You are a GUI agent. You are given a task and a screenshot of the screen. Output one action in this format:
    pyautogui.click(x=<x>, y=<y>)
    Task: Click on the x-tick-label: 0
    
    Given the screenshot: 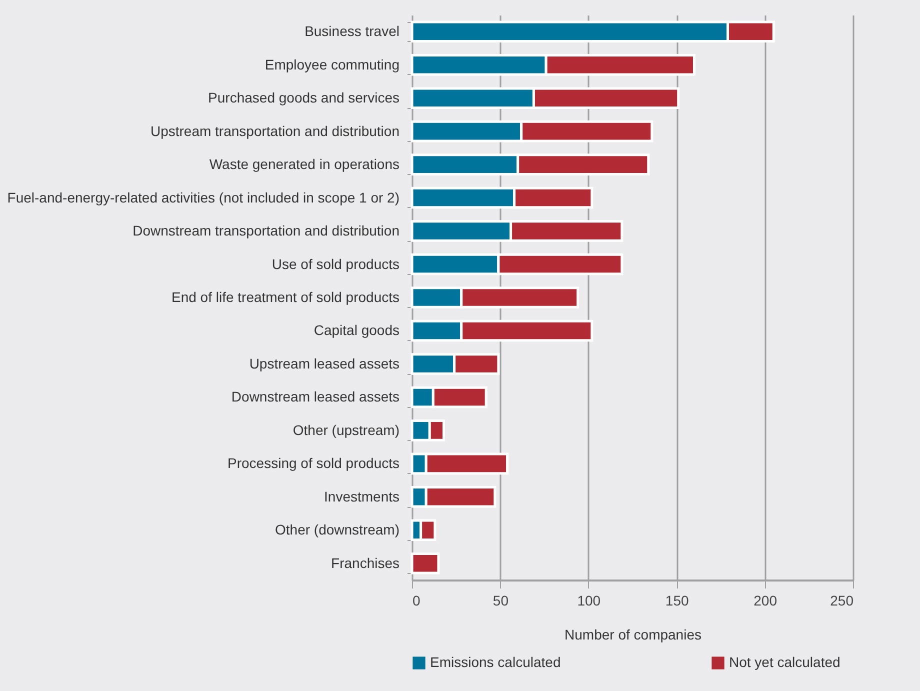 What is the action you would take?
    pyautogui.click(x=416, y=600)
    